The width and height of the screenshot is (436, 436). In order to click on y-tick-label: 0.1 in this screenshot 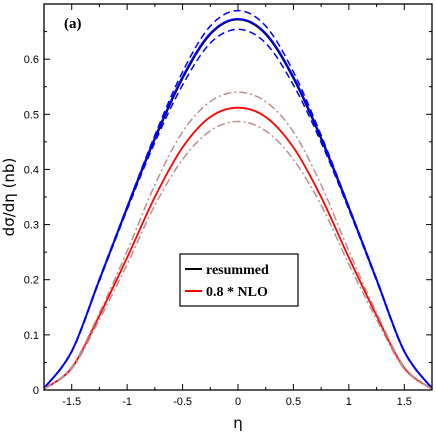, I will do `click(31, 336)`.